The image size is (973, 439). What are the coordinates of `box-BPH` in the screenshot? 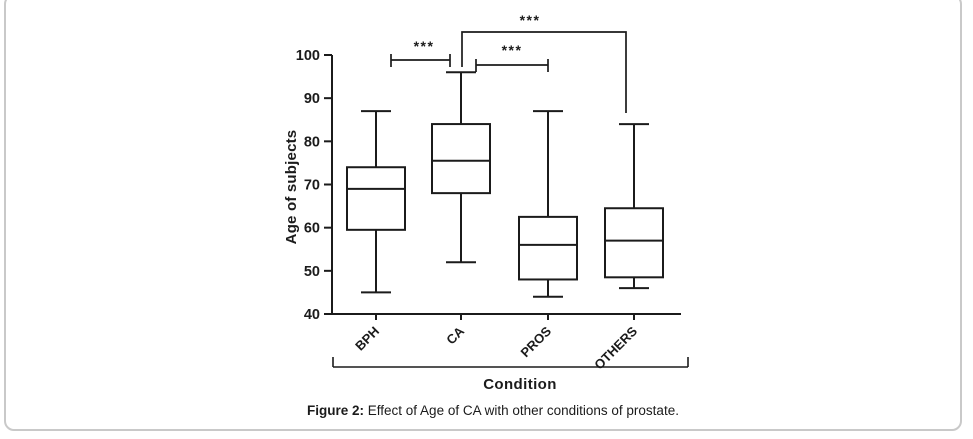 It's located at (376, 202).